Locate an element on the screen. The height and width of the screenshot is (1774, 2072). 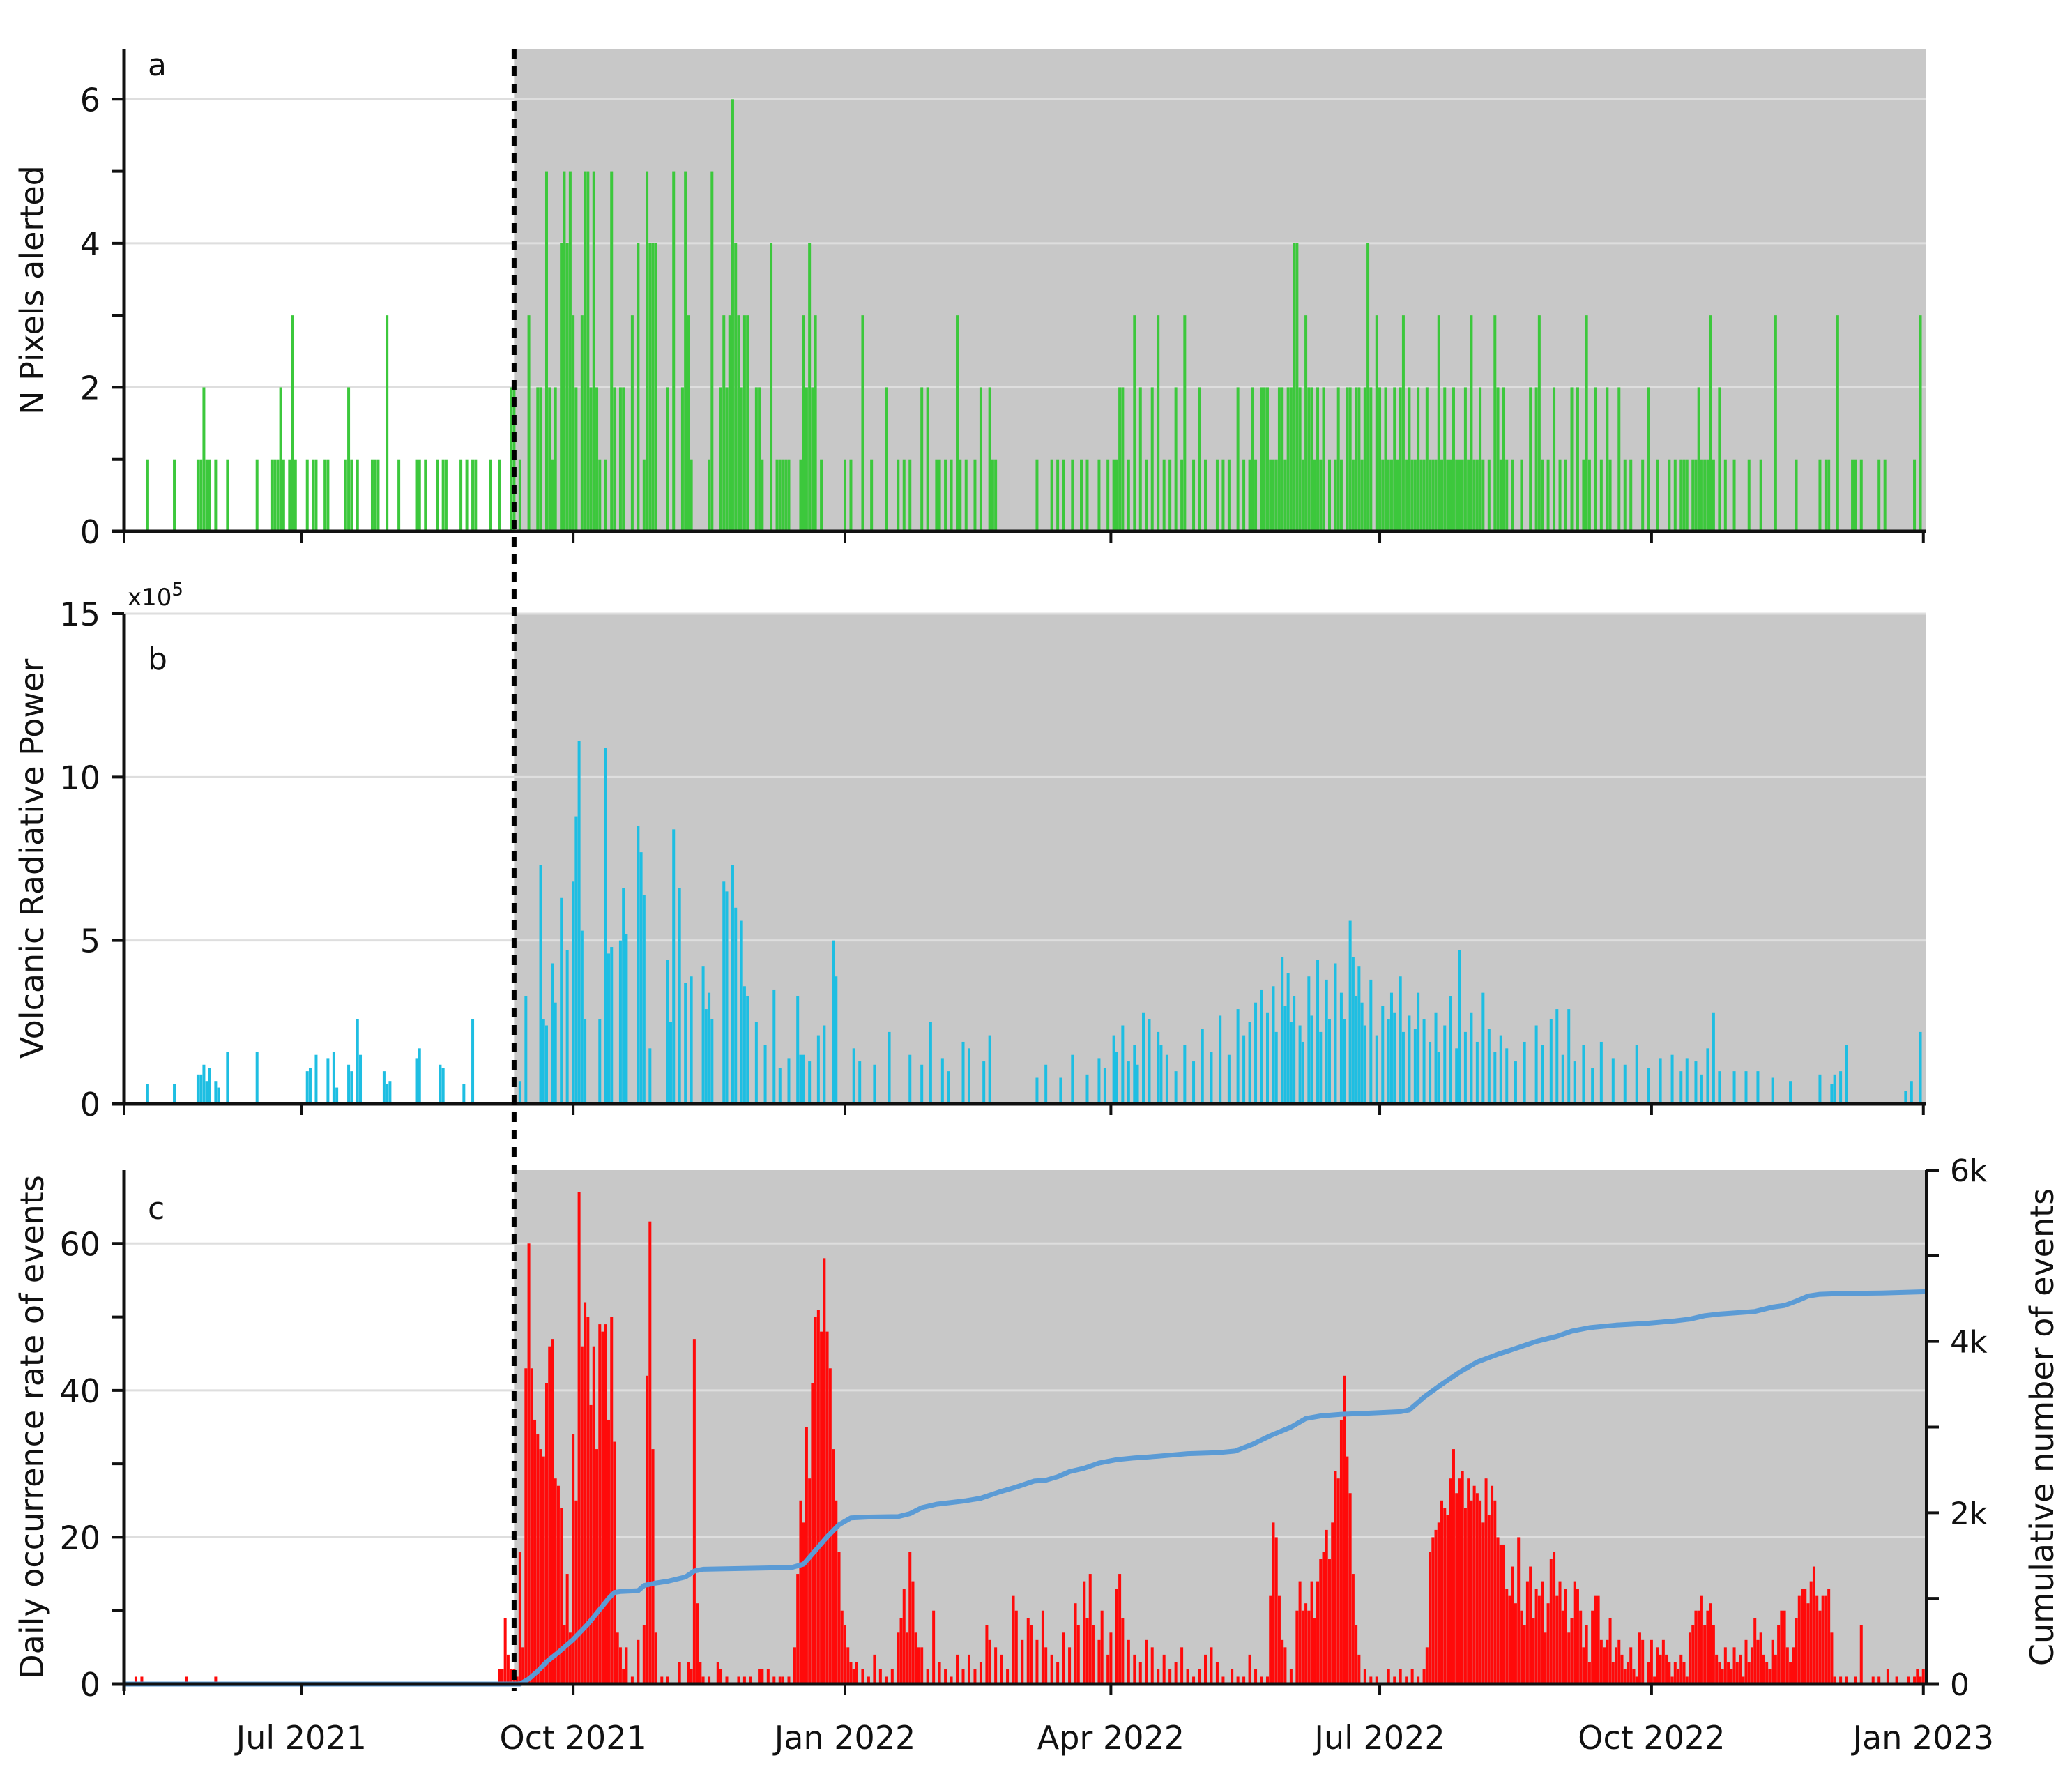
x-tick-label: Jul 2021 is located at coordinates (300, 1738).